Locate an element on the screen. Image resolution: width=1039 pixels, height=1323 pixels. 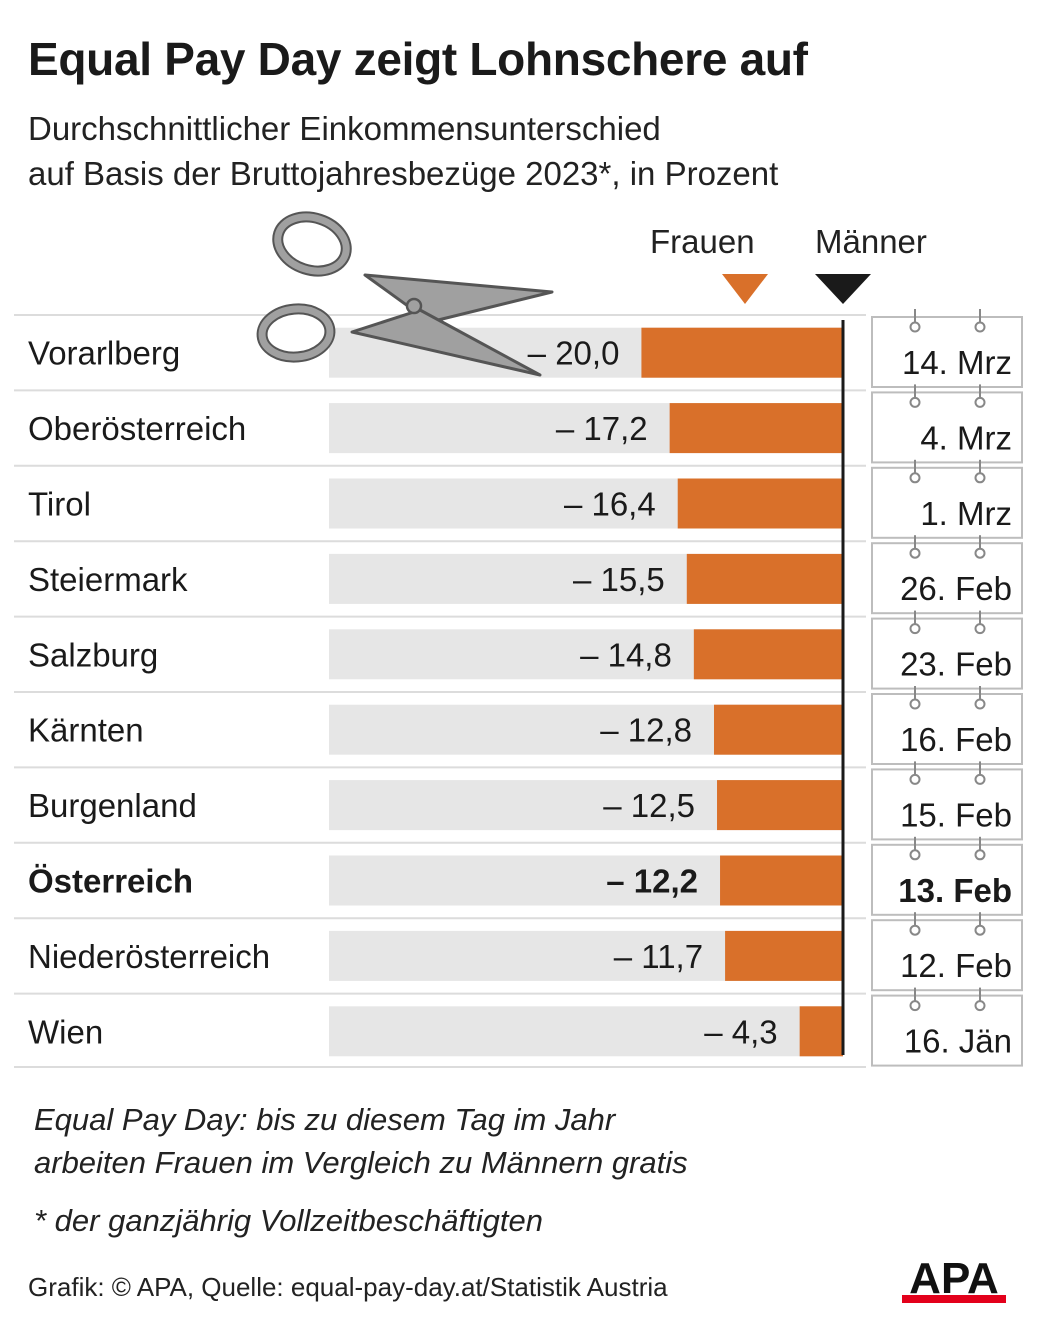
subtitle-line-1: Durchschnittlicher Einkommensunterschied is located at coordinates (344, 128).